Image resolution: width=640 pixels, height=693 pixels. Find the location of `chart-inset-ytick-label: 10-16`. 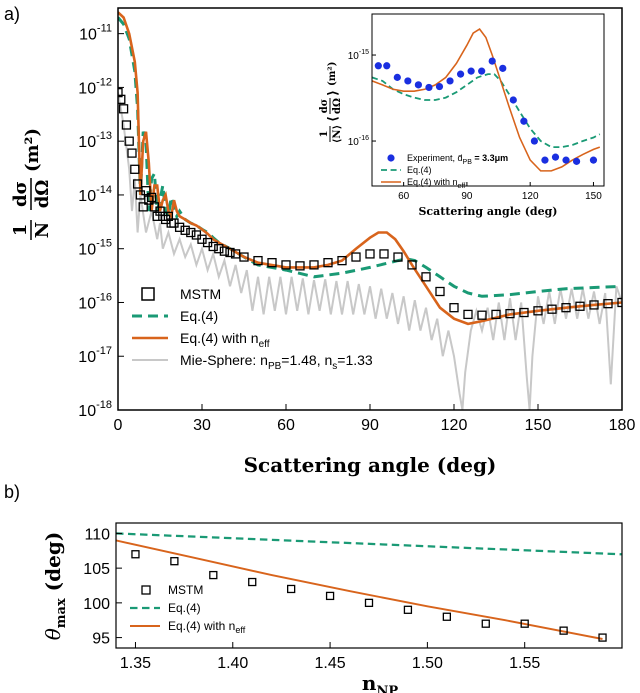

chart-inset-ytick-label: 10-16 is located at coordinates (358, 141).